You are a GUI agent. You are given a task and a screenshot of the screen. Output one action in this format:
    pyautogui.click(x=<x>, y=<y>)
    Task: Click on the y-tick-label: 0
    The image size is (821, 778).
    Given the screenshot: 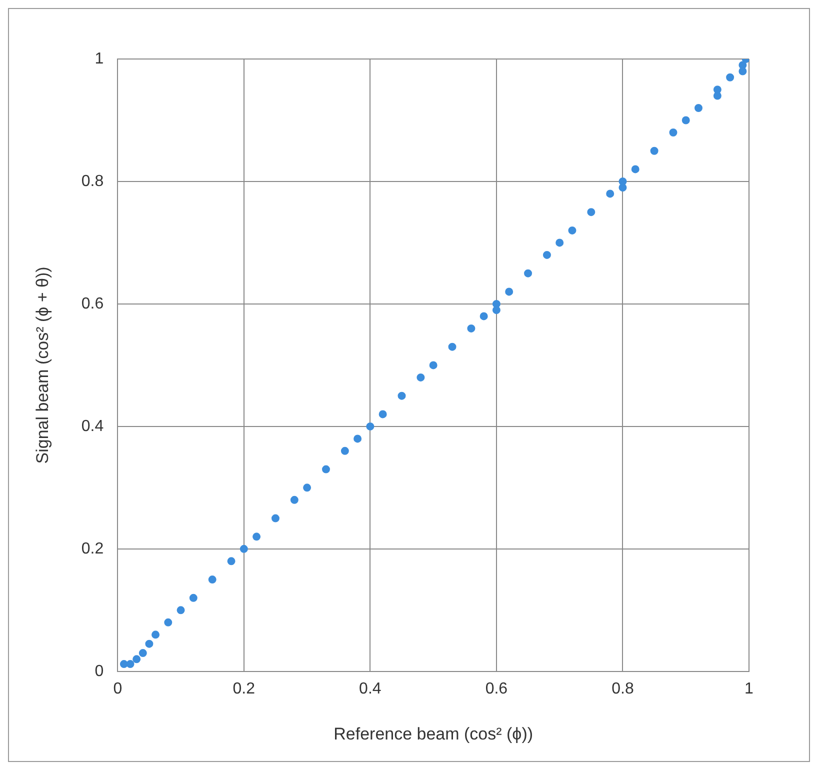 What is the action you would take?
    pyautogui.click(x=99, y=671)
    